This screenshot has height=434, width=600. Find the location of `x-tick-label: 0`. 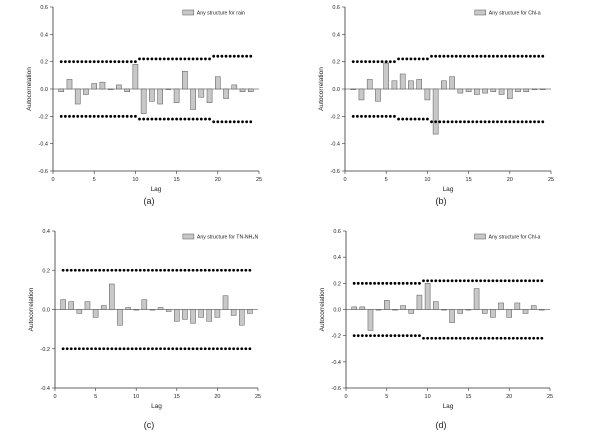

x-tick-label: 0 is located at coordinates (344, 180).